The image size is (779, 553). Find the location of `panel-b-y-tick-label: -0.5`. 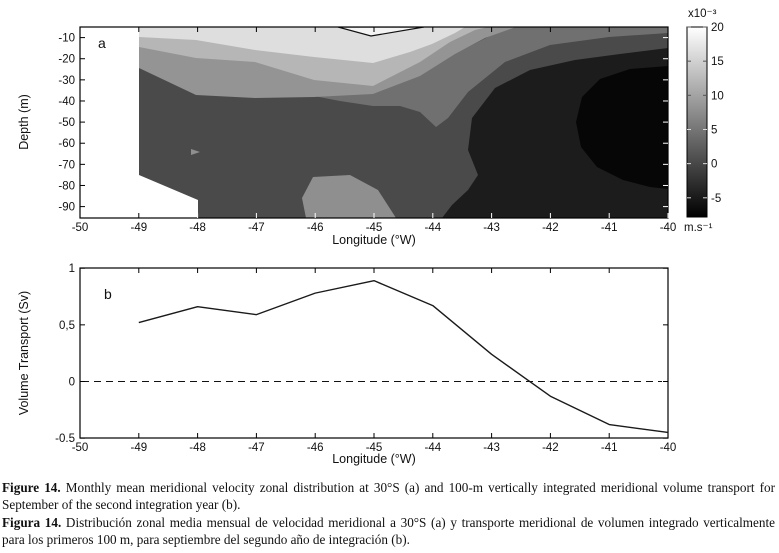

panel-b-y-tick-label: -0.5 is located at coordinates (65, 439).